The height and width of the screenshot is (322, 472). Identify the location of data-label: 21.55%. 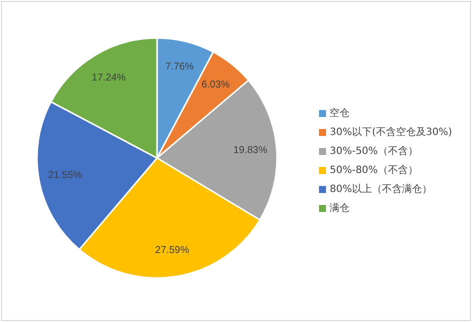
(65, 176).